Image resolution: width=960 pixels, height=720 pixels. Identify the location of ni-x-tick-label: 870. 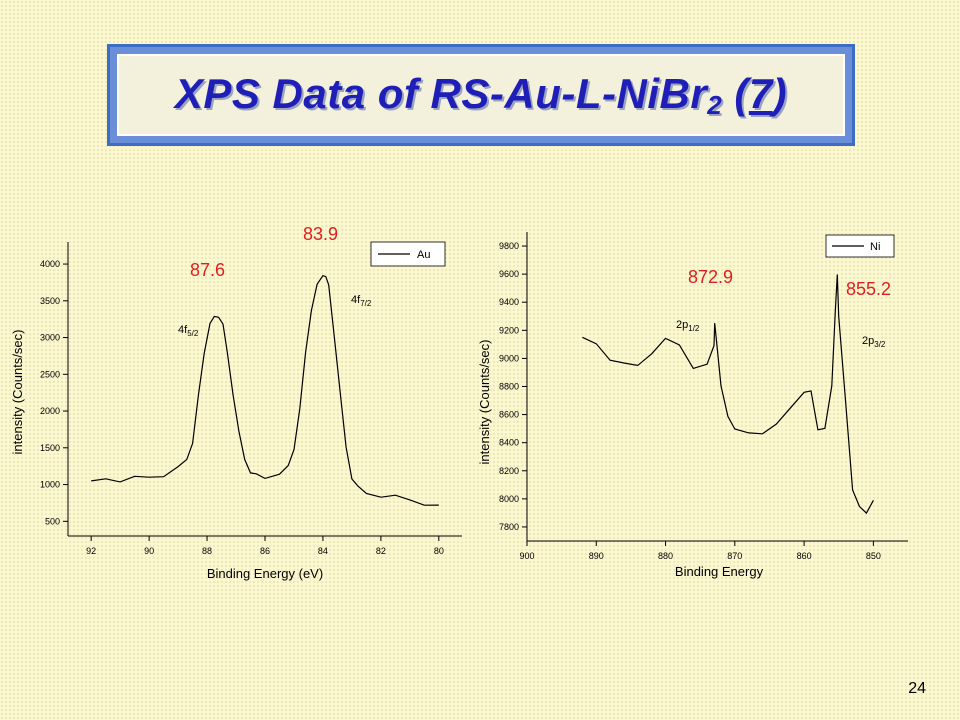
(734, 556).